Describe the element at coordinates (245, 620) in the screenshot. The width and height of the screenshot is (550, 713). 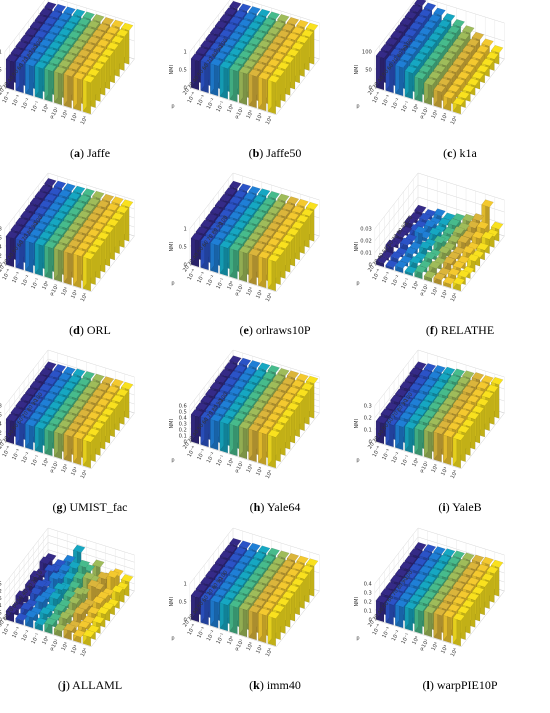
I see `bar-imm40-r8-c5` at that location.